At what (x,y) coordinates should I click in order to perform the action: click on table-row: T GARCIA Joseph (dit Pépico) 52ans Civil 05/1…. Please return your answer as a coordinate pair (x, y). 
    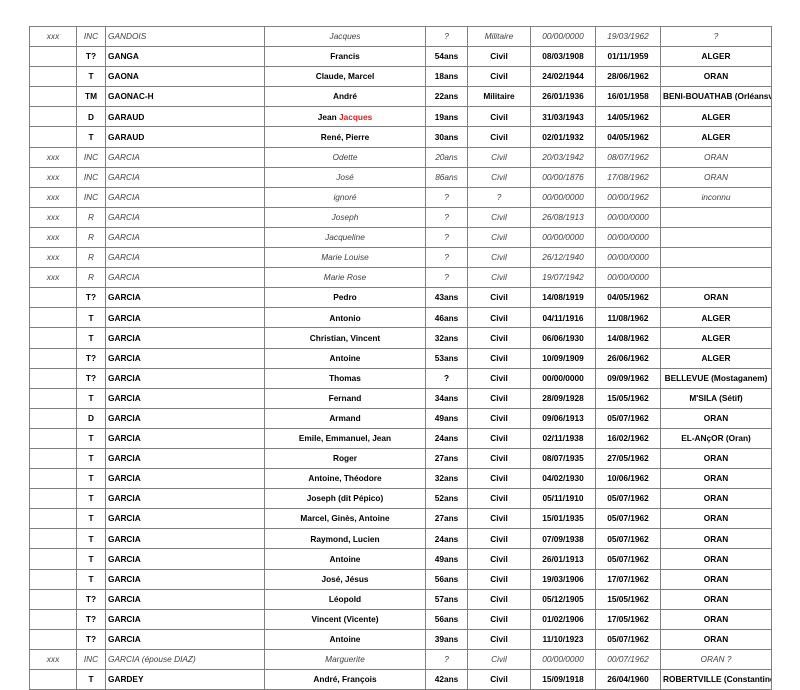
    Looking at the image, I should click on (400, 499).